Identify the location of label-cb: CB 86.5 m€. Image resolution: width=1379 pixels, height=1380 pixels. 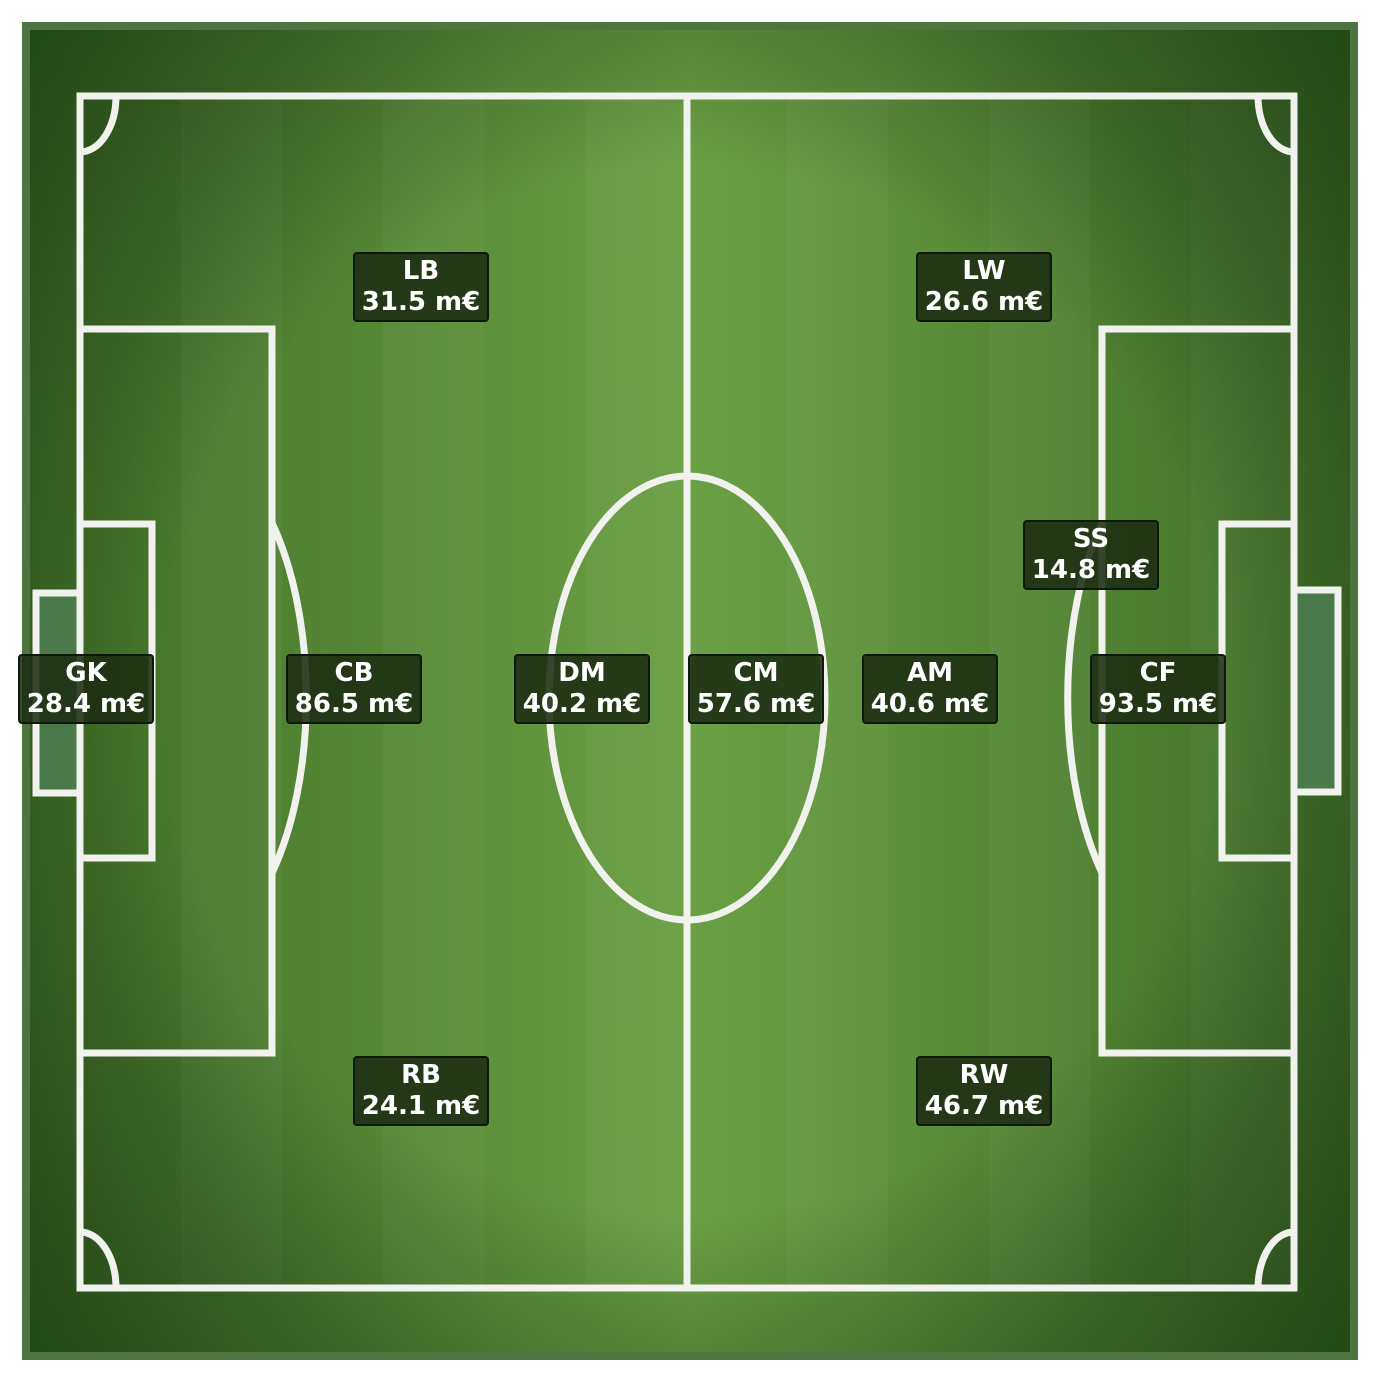
(354, 689).